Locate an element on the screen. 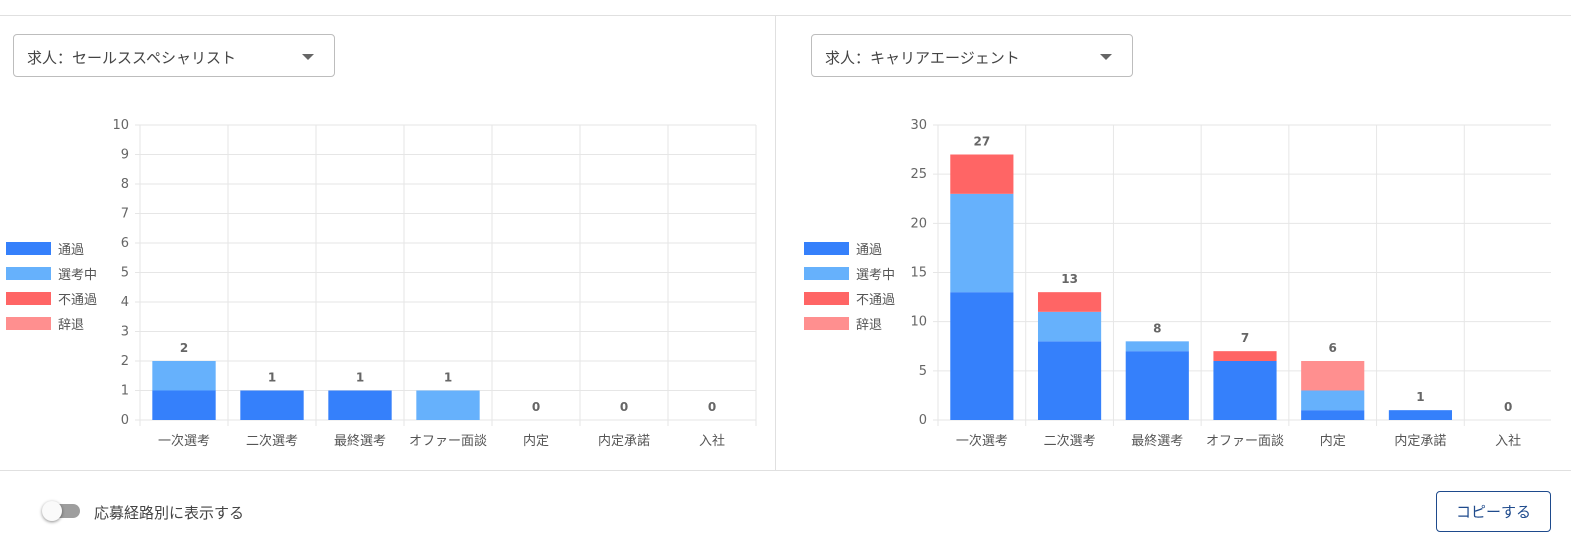  job-select: 求人：セールススペシャリスト is located at coordinates (174, 55).